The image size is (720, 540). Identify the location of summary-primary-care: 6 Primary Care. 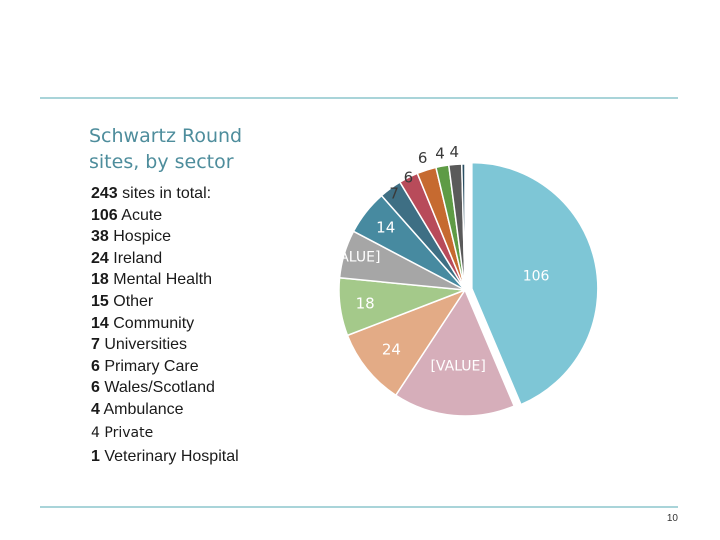
(145, 366).